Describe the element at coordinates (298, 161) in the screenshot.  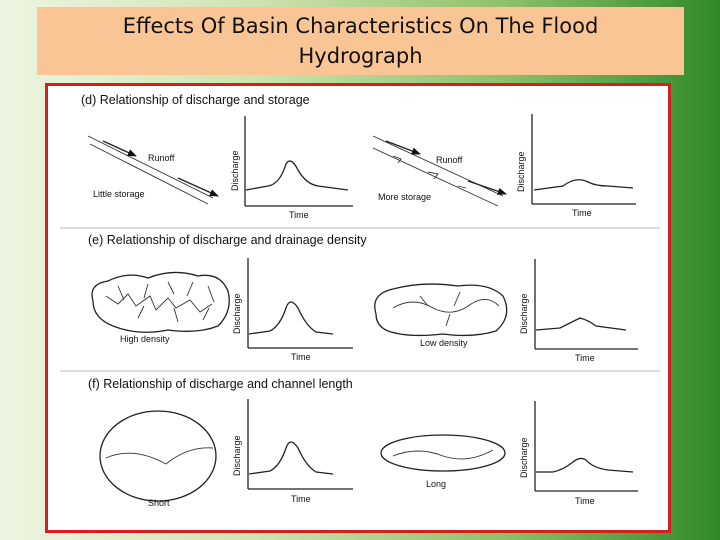
I see `hydrograph-d-left` at that location.